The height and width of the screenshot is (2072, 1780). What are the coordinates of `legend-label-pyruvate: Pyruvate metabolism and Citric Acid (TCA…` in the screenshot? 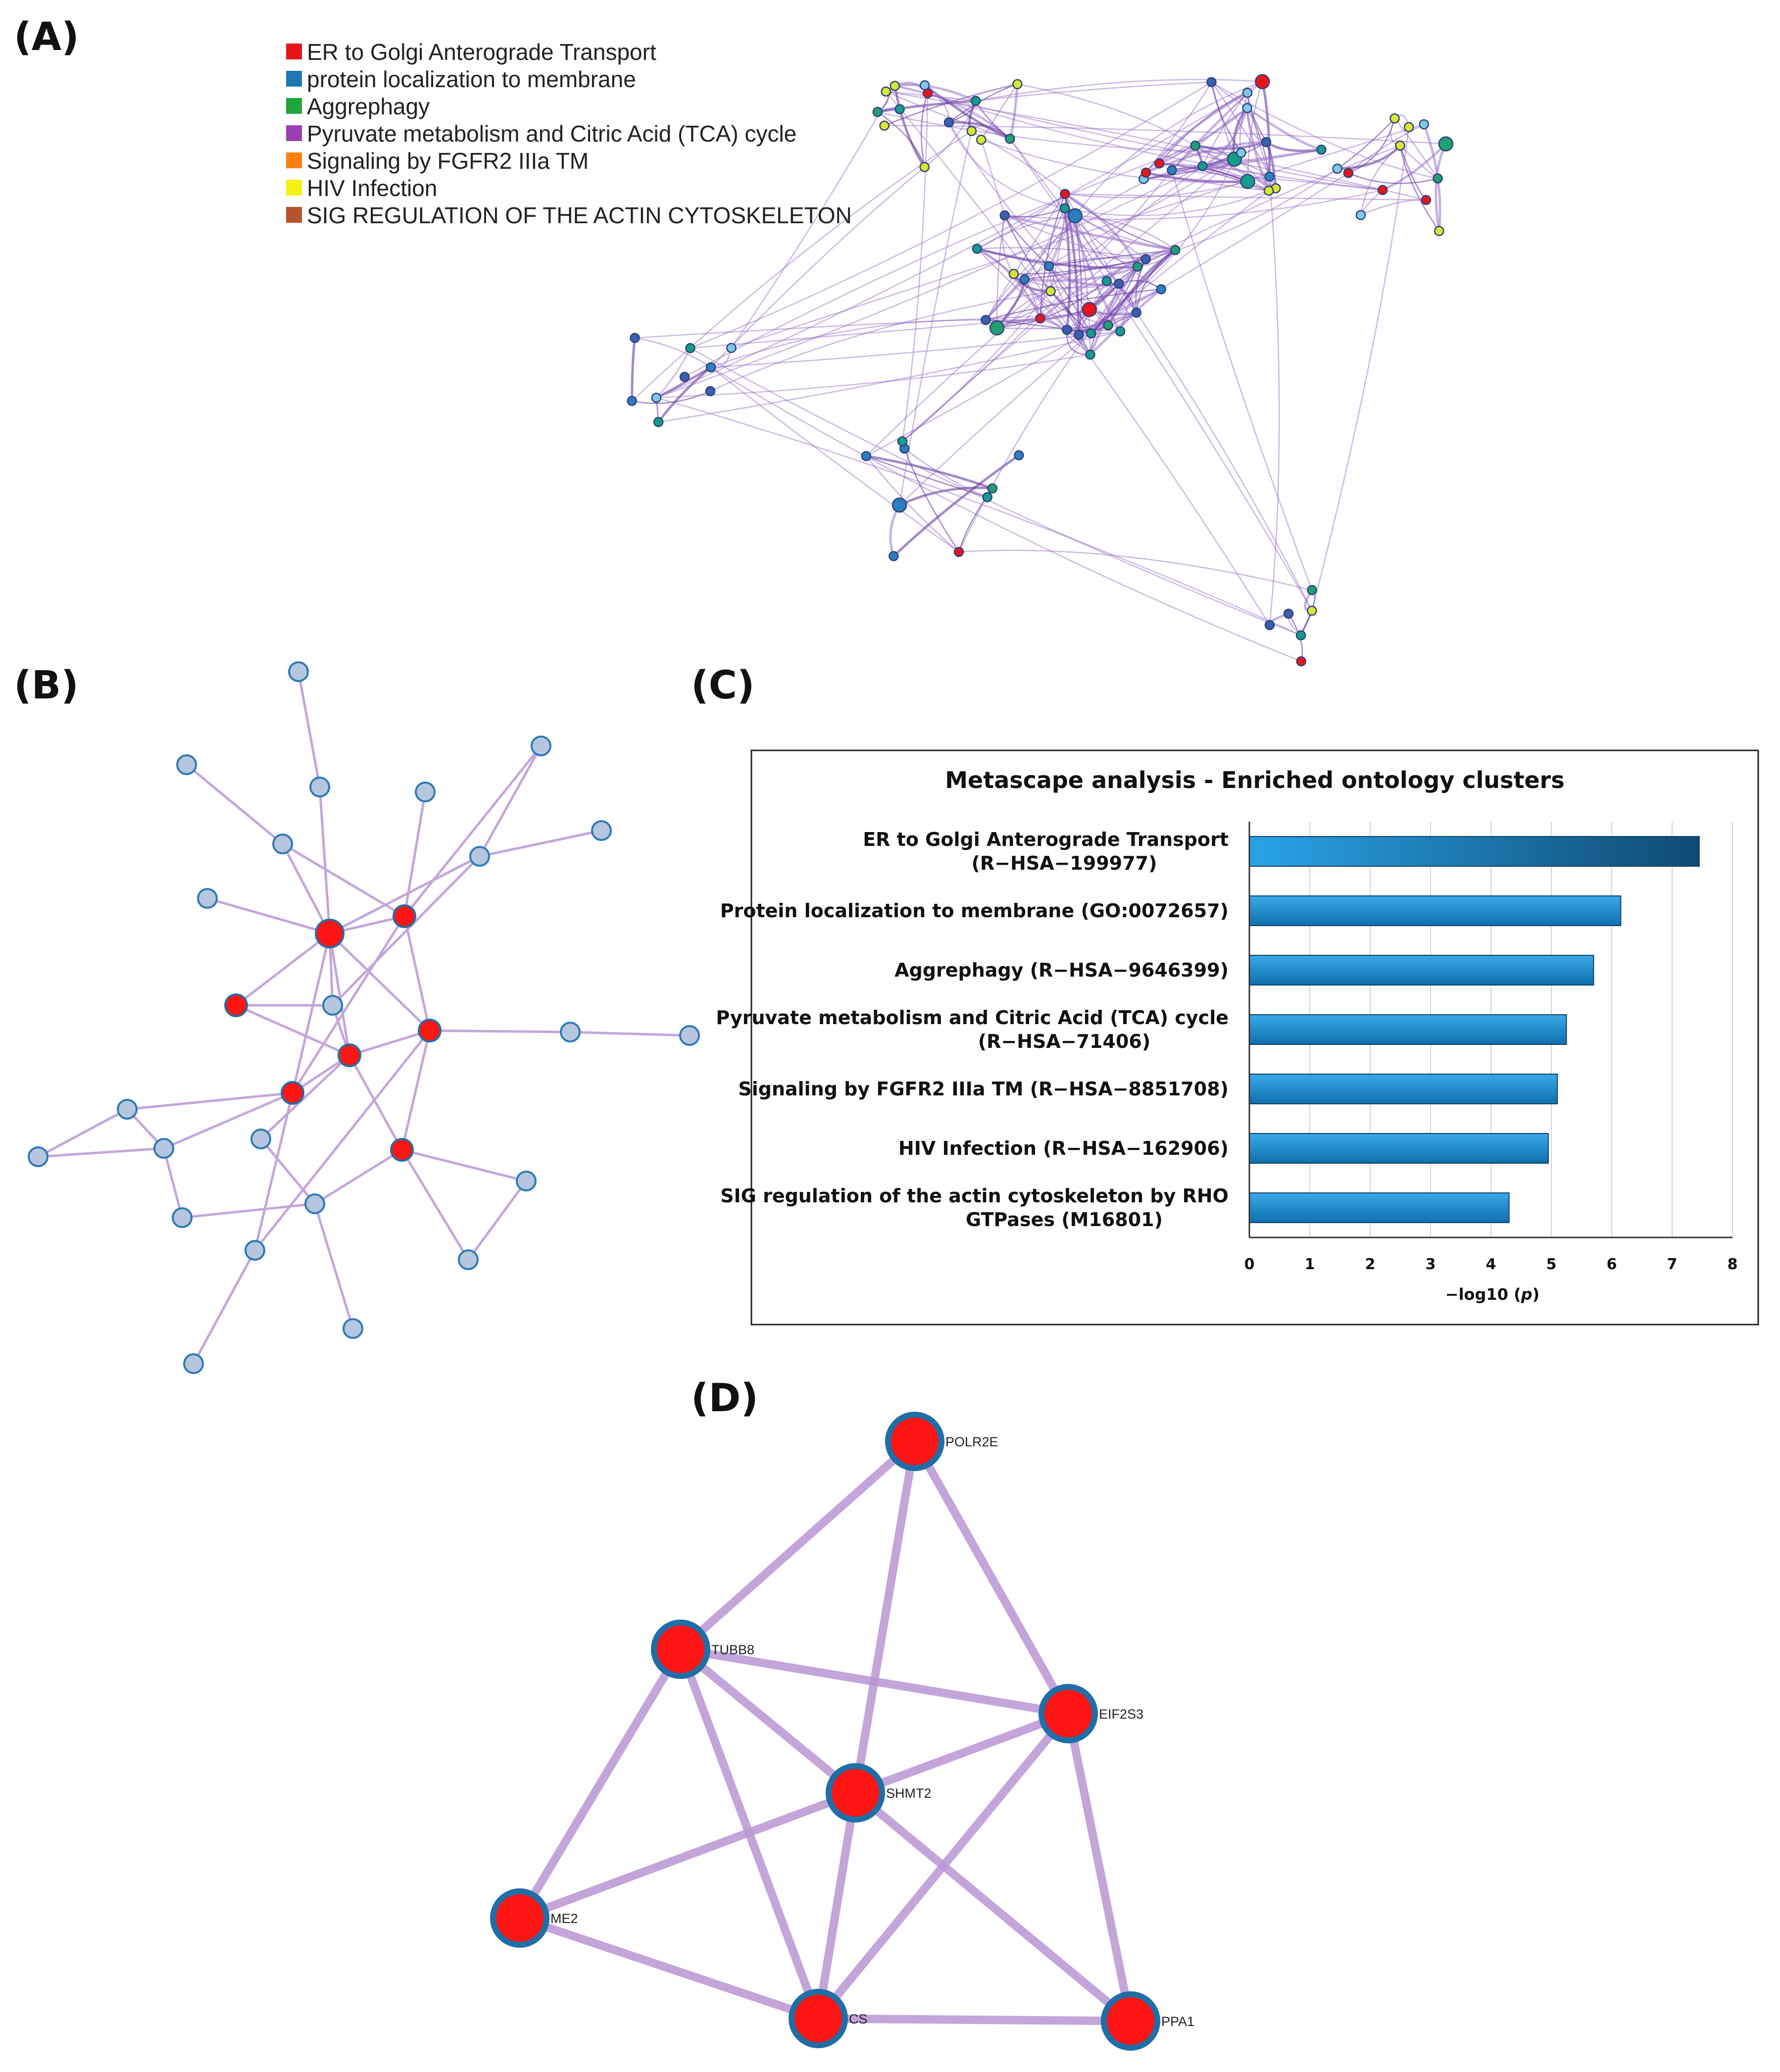 It's located at (552, 134).